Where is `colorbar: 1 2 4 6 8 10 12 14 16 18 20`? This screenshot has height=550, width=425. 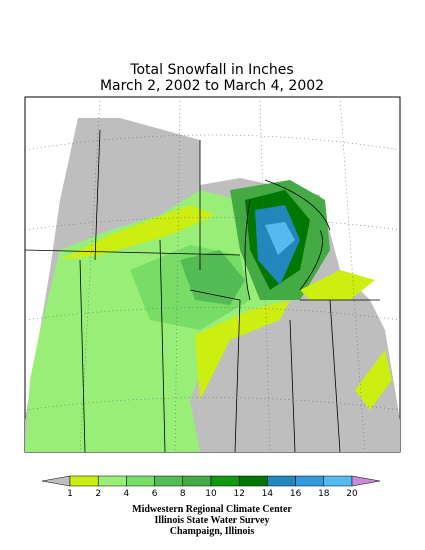
colorbar: 1 2 4 6 8 10 12 14 16 18 20 is located at coordinates (211, 487).